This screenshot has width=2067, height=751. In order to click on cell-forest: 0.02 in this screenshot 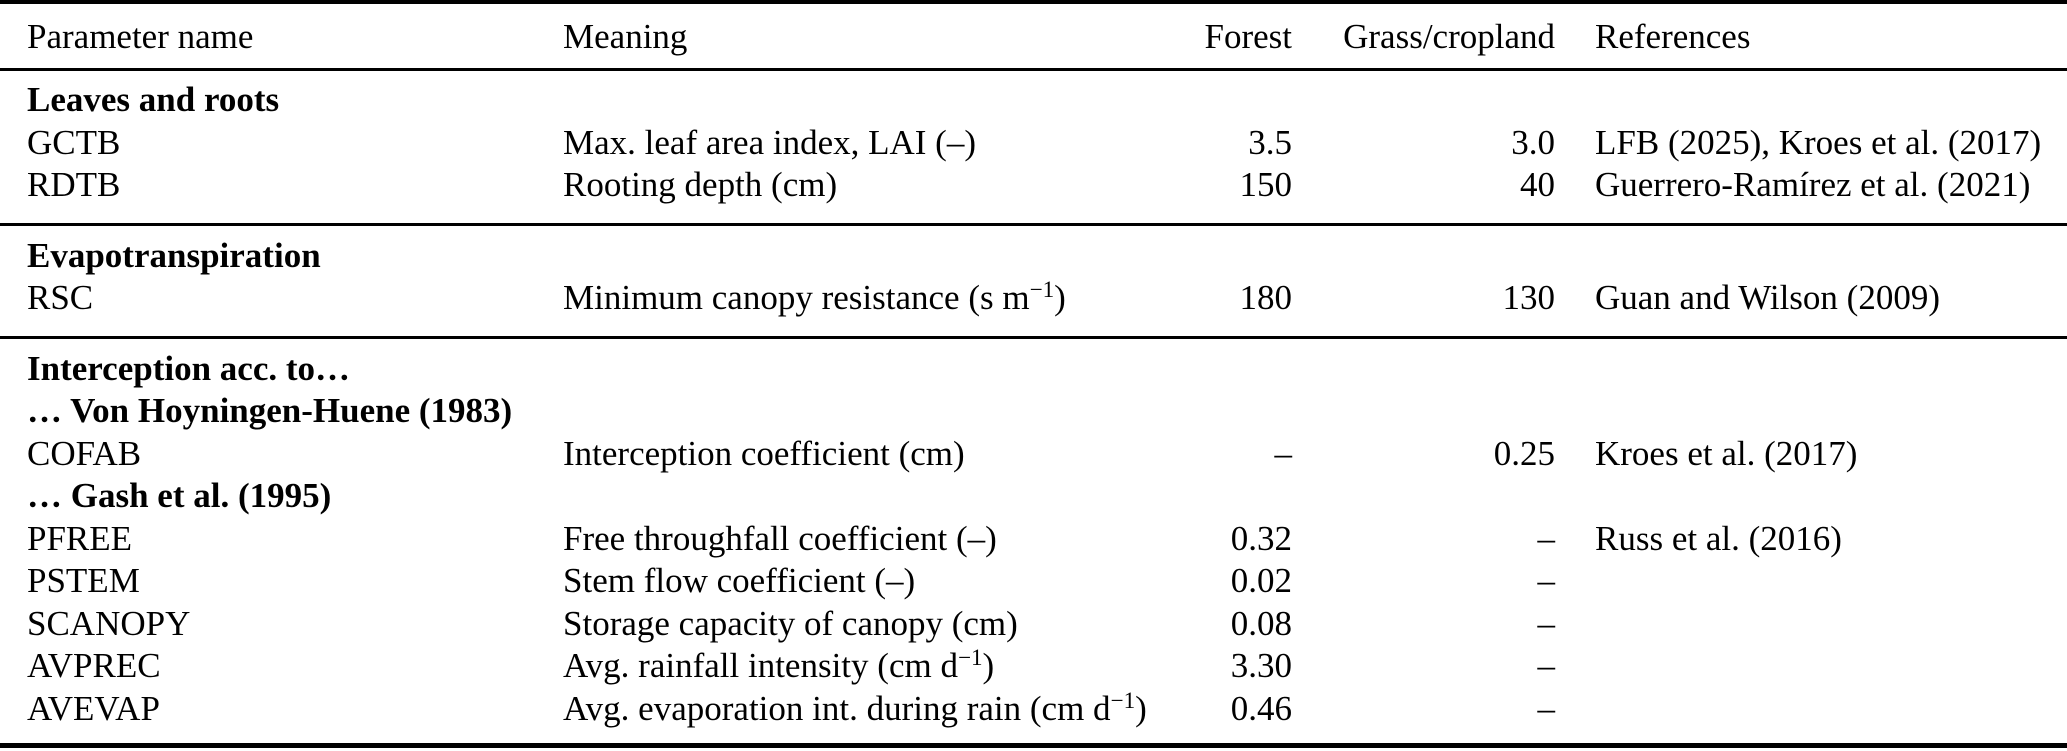, I will do `click(1261, 580)`.